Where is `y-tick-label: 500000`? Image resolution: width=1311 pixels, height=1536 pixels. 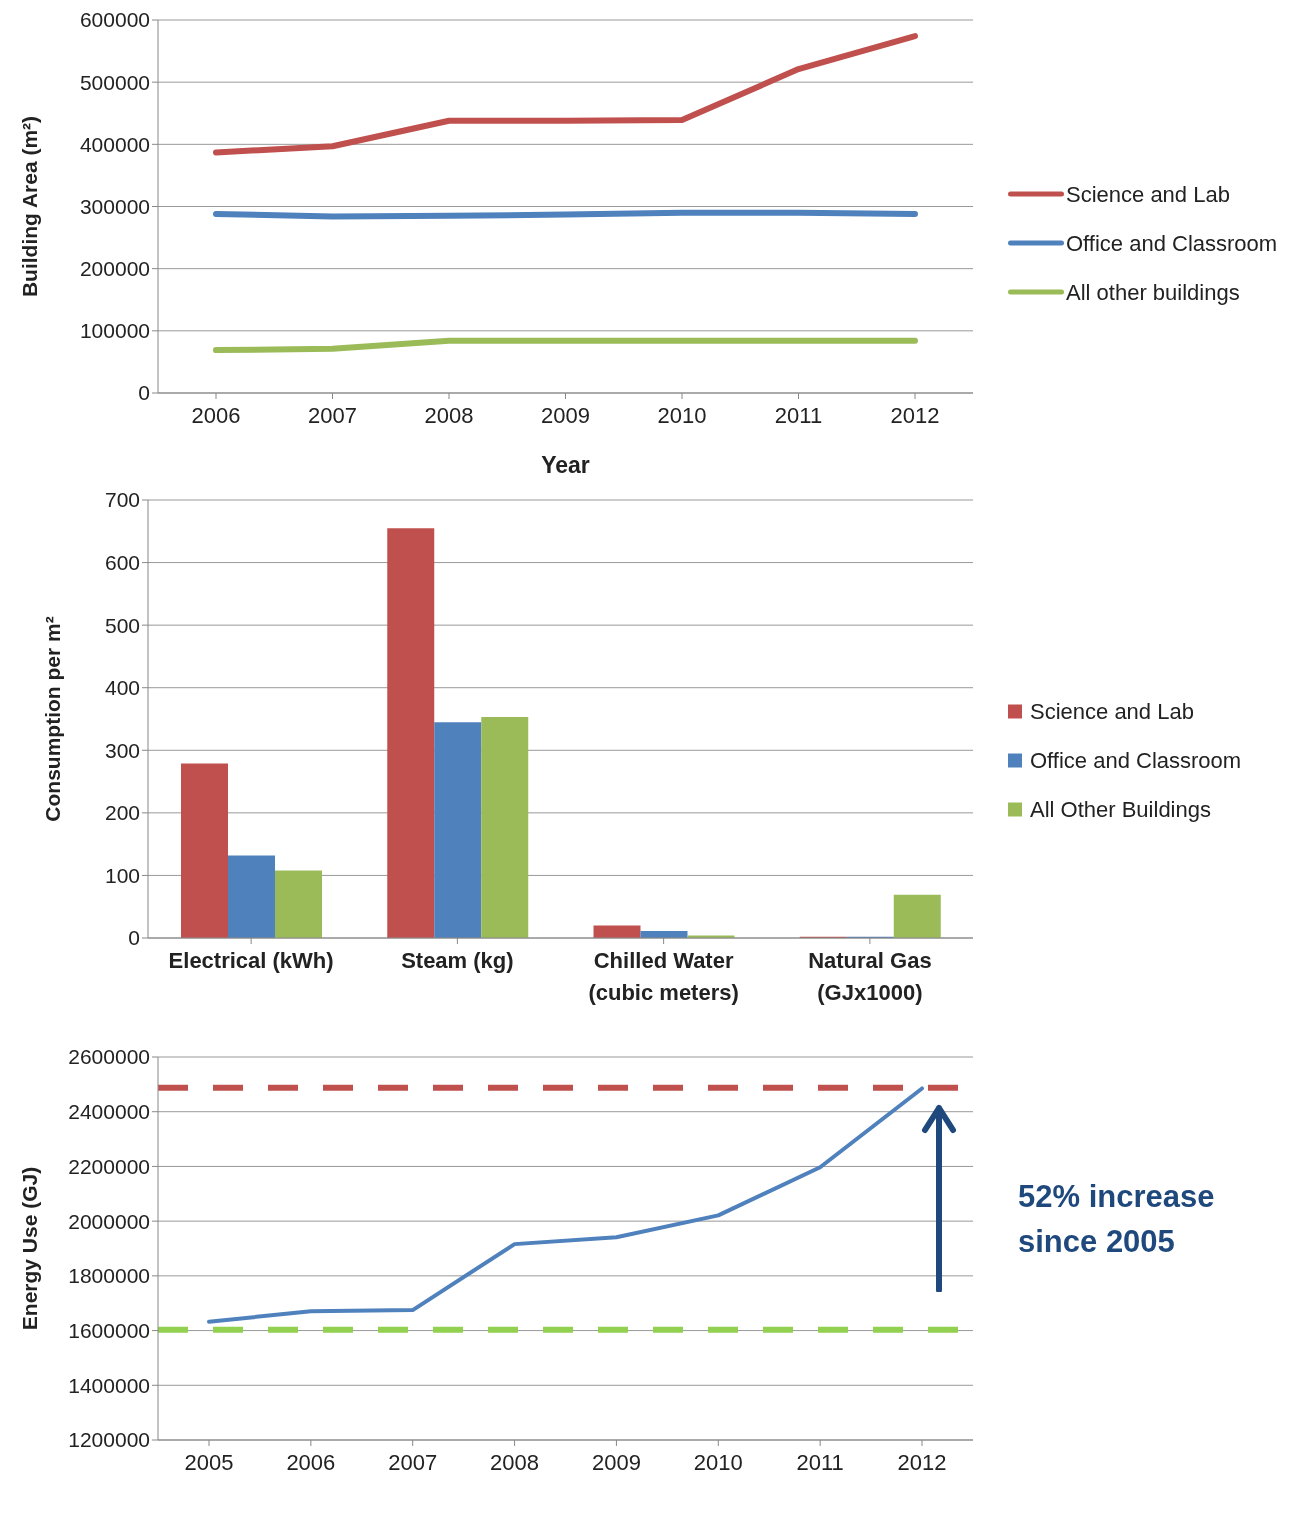 y-tick-label: 500000 is located at coordinates (114, 82).